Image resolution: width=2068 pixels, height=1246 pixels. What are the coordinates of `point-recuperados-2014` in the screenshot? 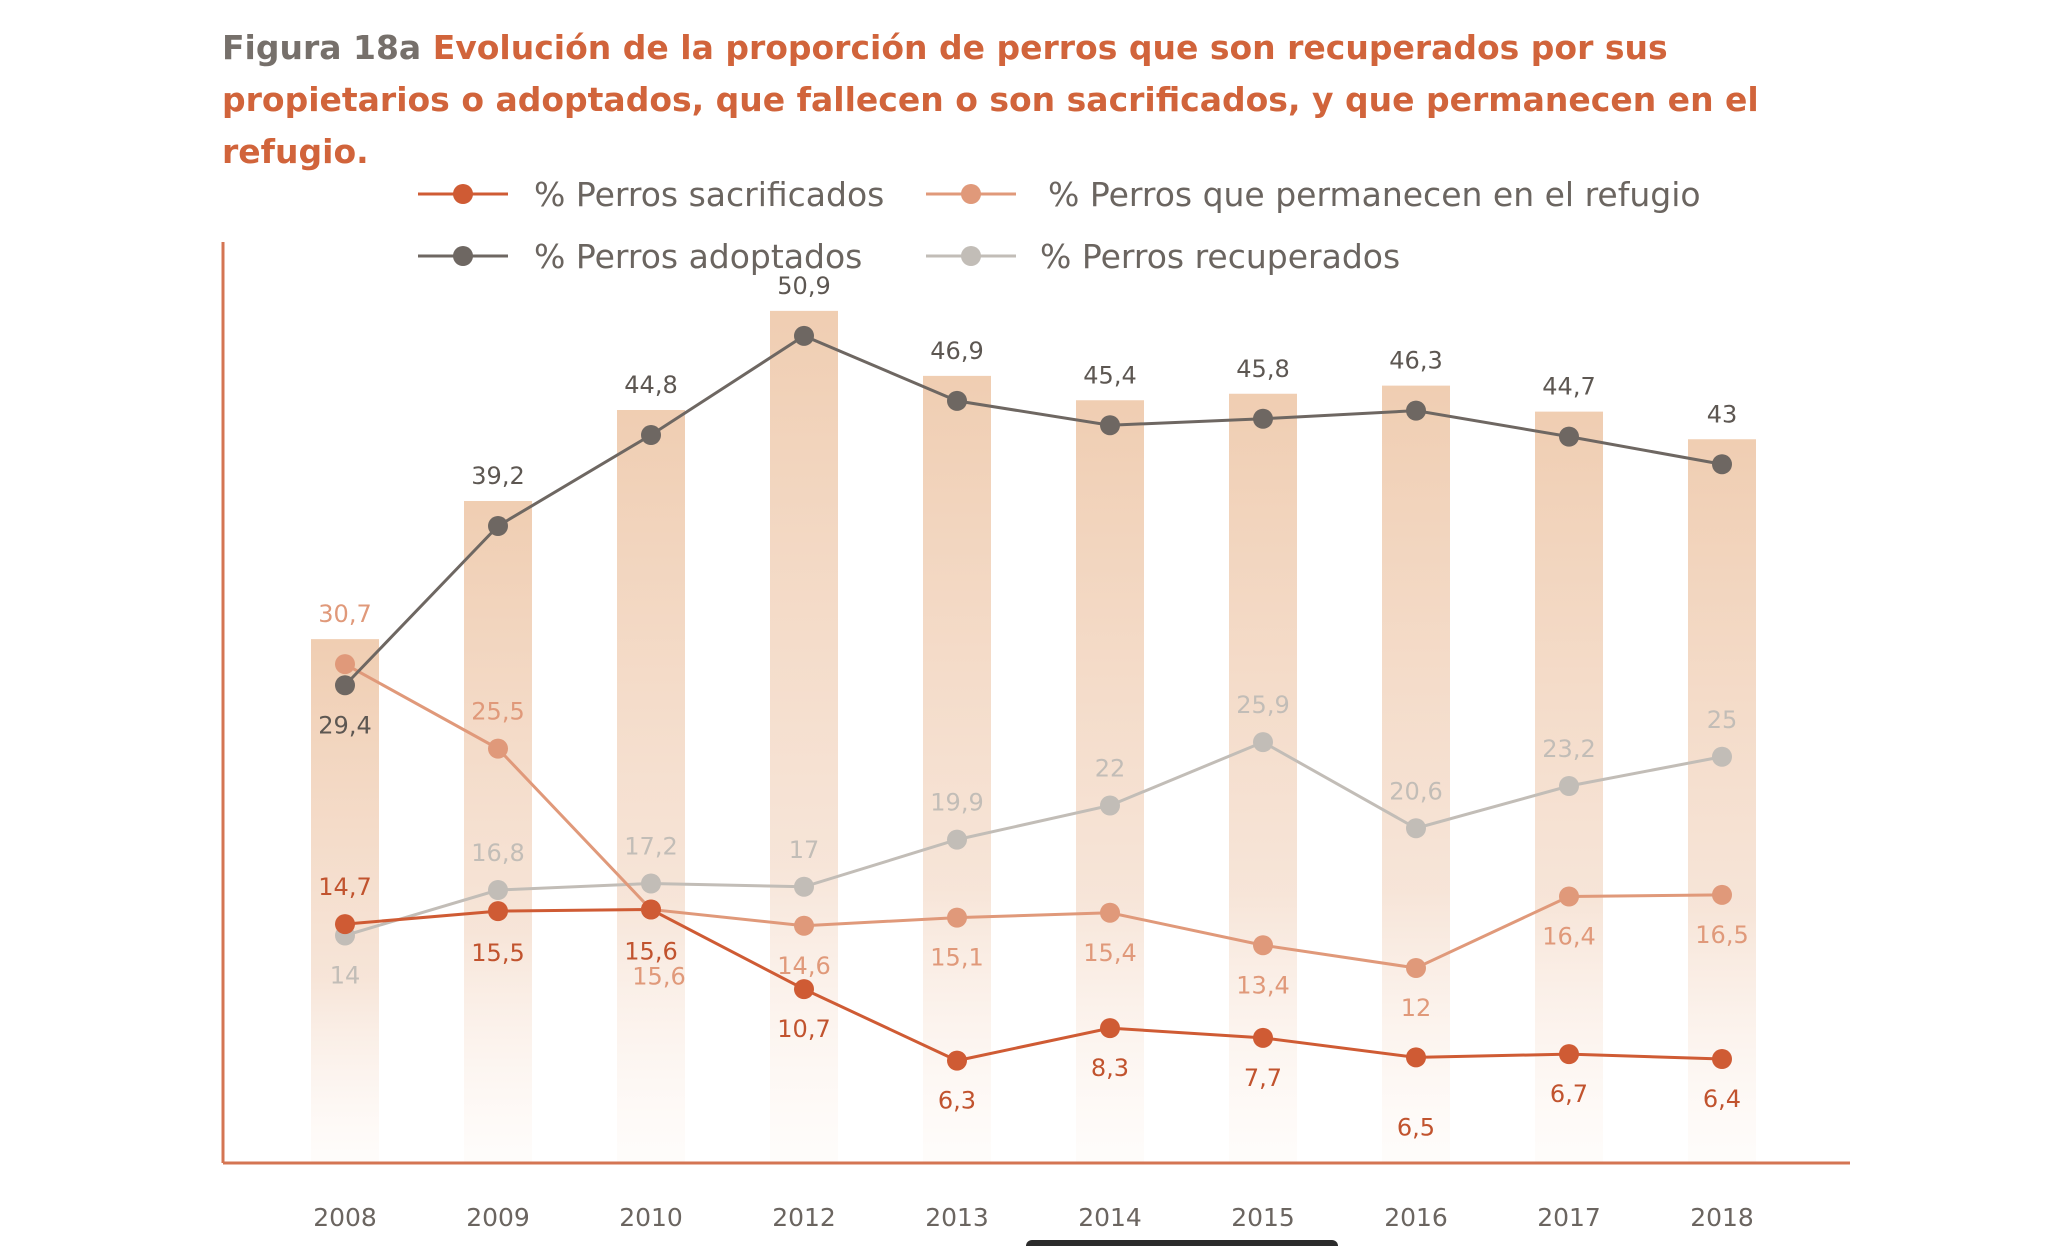 It's located at (1110, 805).